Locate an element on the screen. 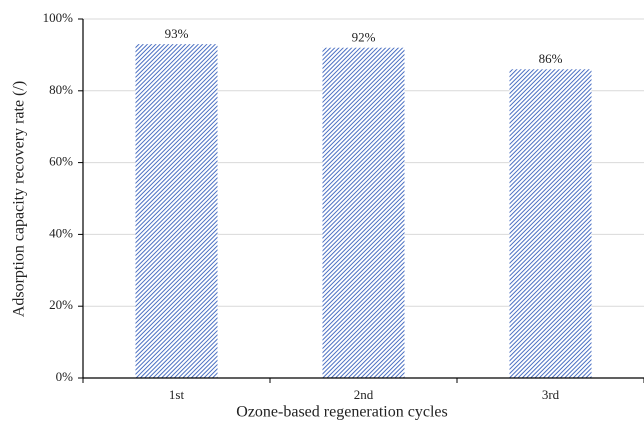  y-tick-label: 80% is located at coordinates (61, 89).